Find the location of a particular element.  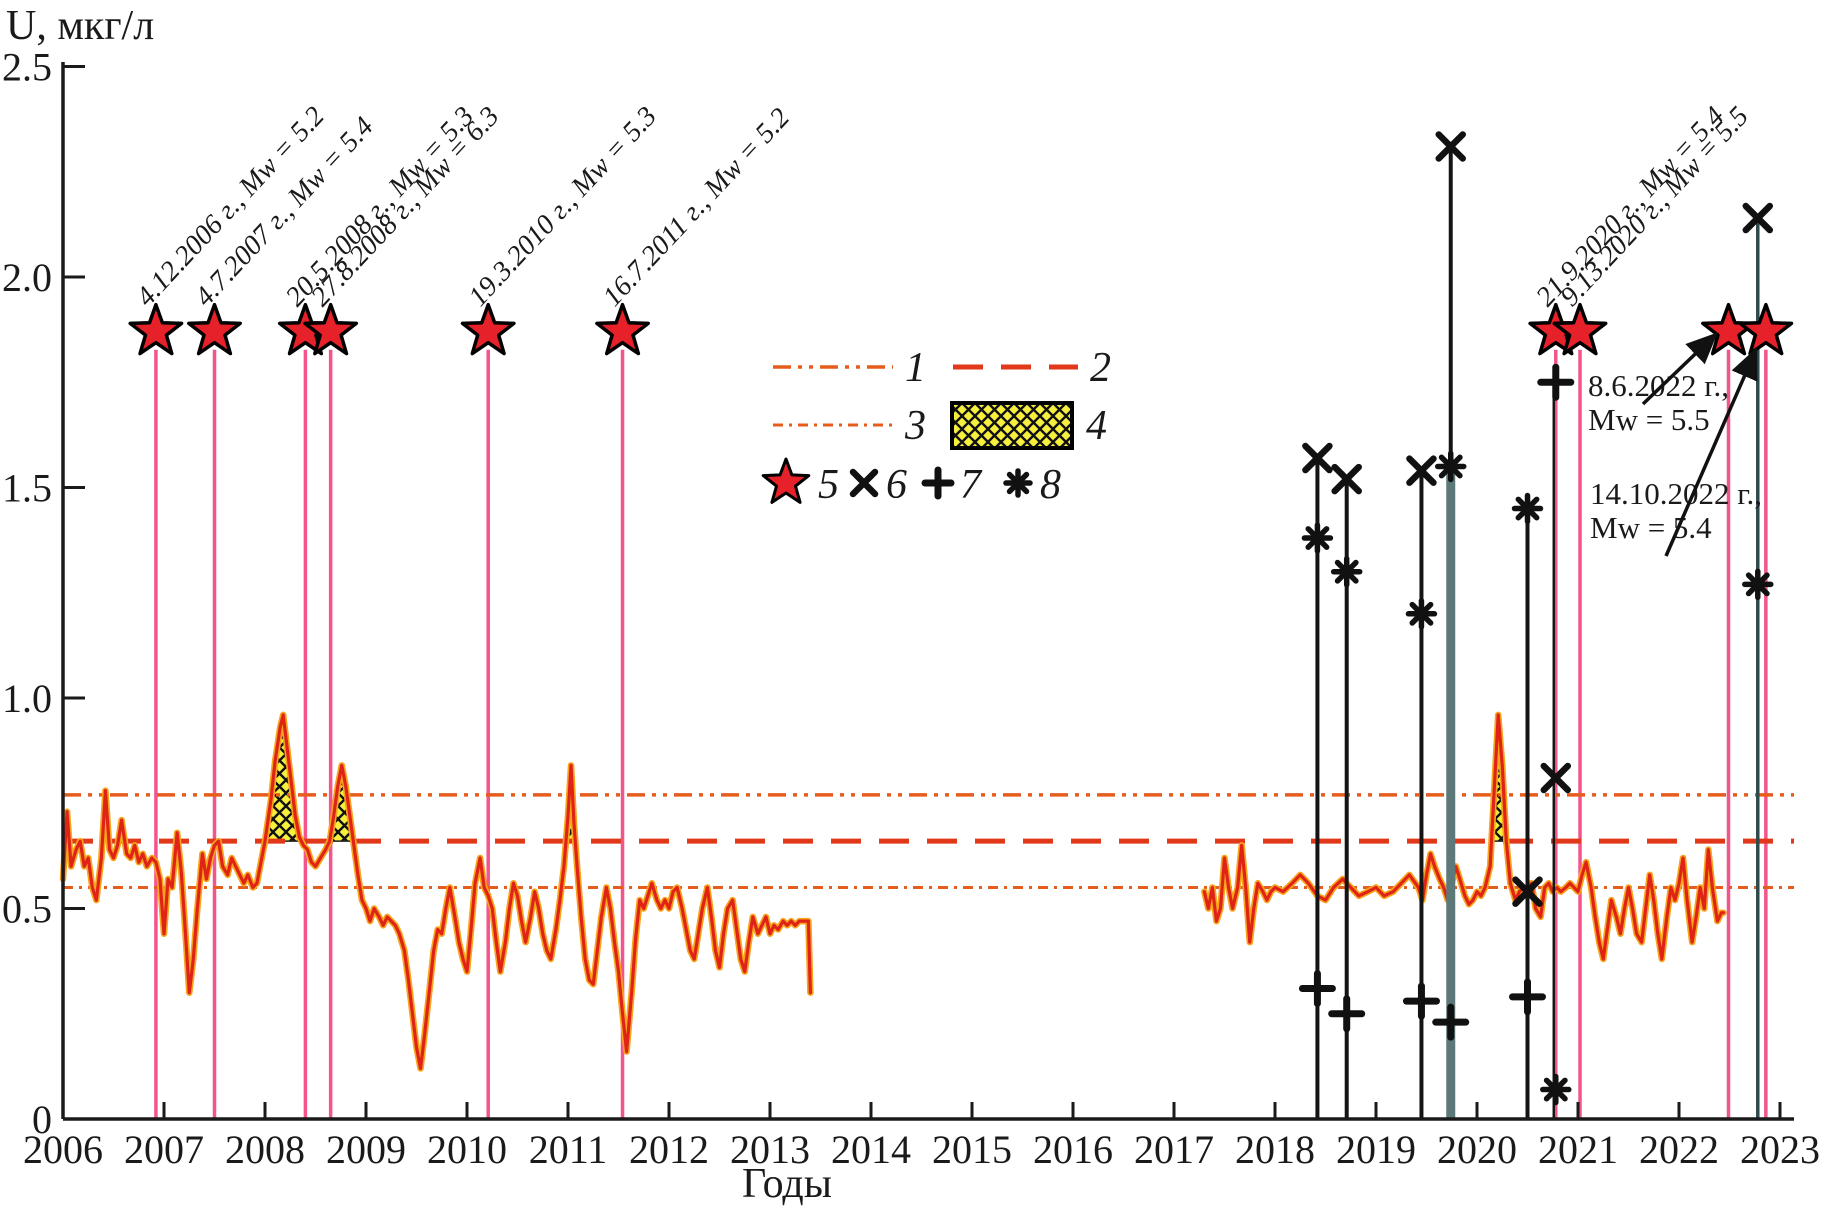

legend-label-6: 6 is located at coordinates (896, 485).